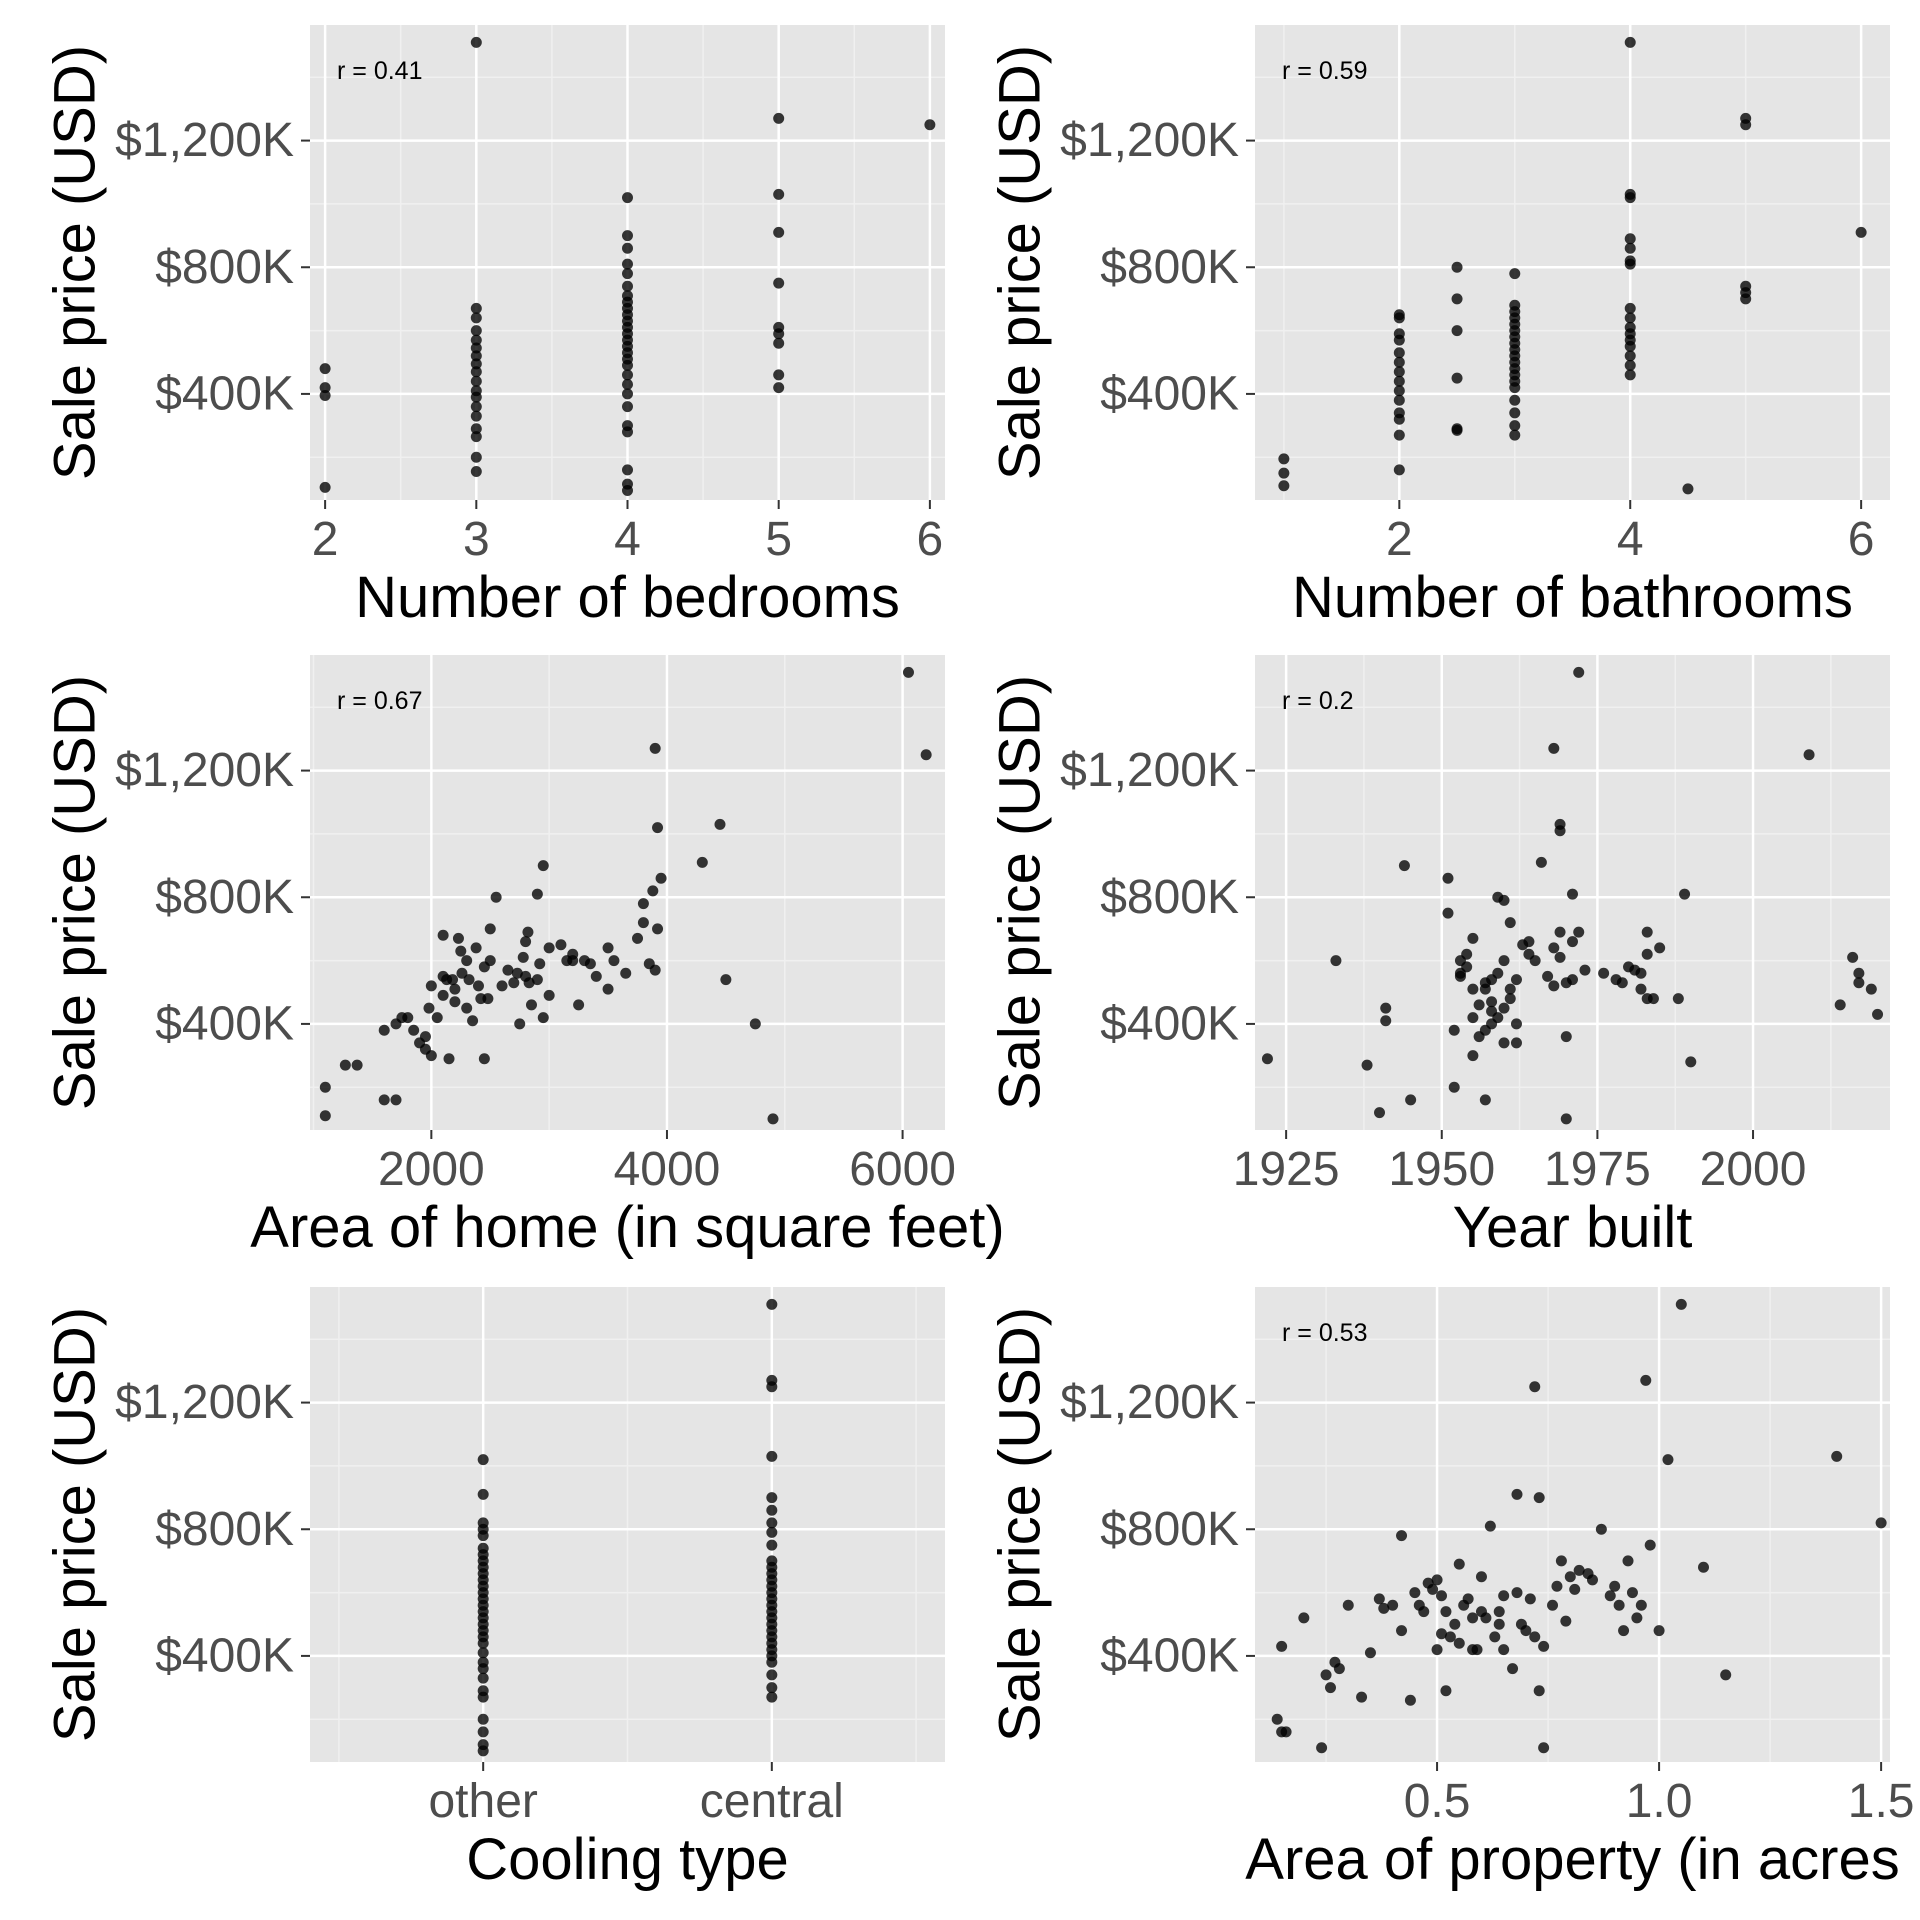 The image size is (1920, 1920). What do you see at coordinates (1020, 892) in the screenshot?
I see `y-axis-title: Sale price (USD)` at bounding box center [1020, 892].